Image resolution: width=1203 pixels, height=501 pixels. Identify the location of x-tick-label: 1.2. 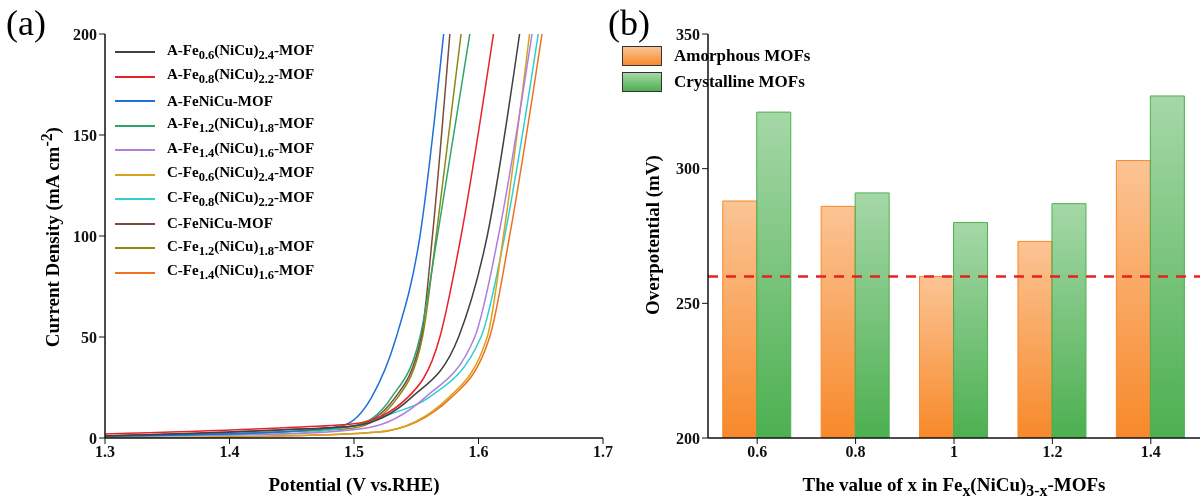
(1052, 452).